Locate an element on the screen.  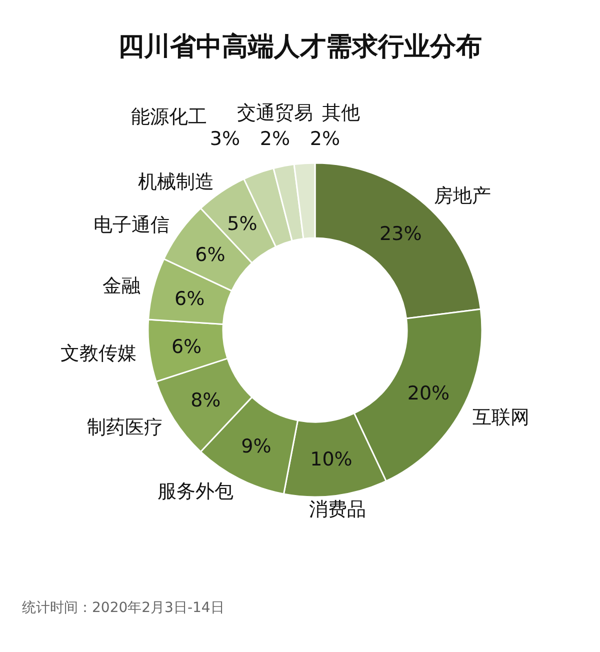
data-label: 3% is located at coordinates (225, 139).